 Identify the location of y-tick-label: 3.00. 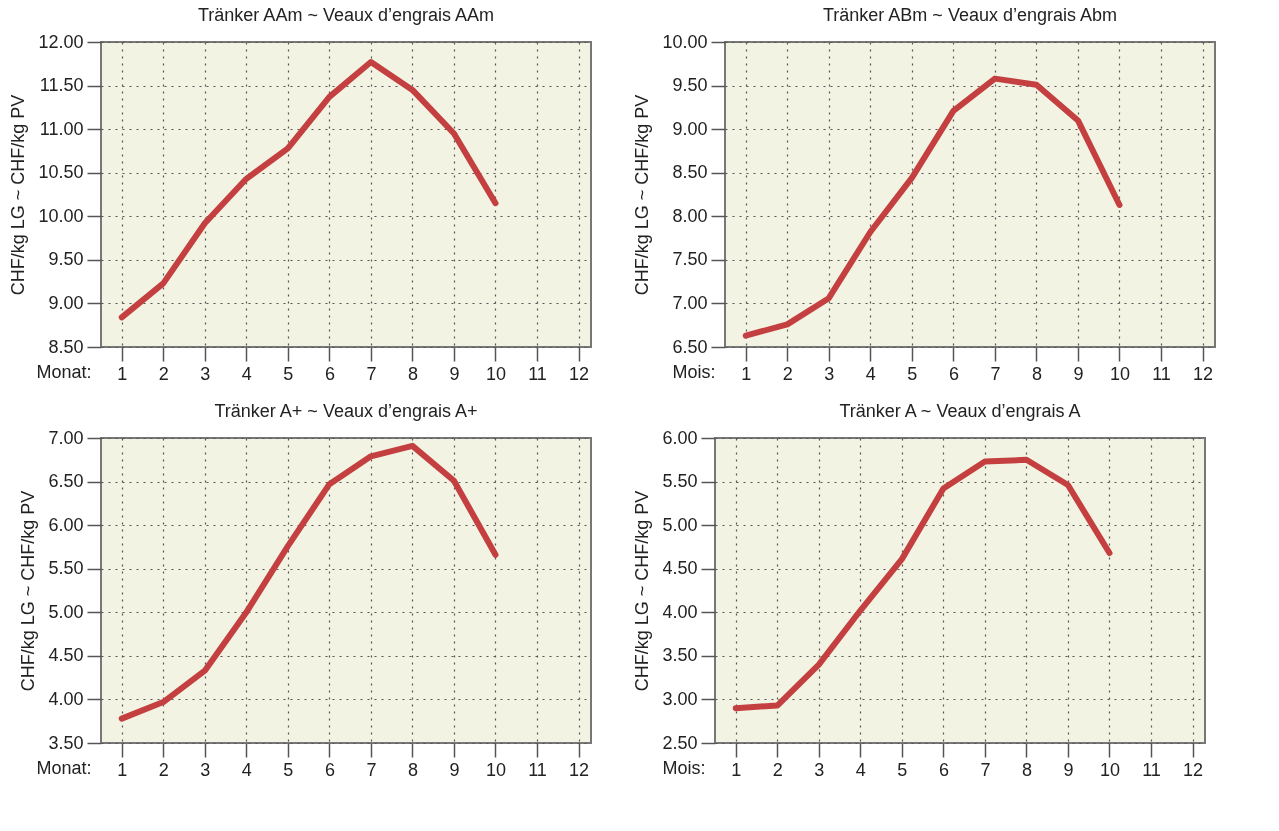
(680, 698).